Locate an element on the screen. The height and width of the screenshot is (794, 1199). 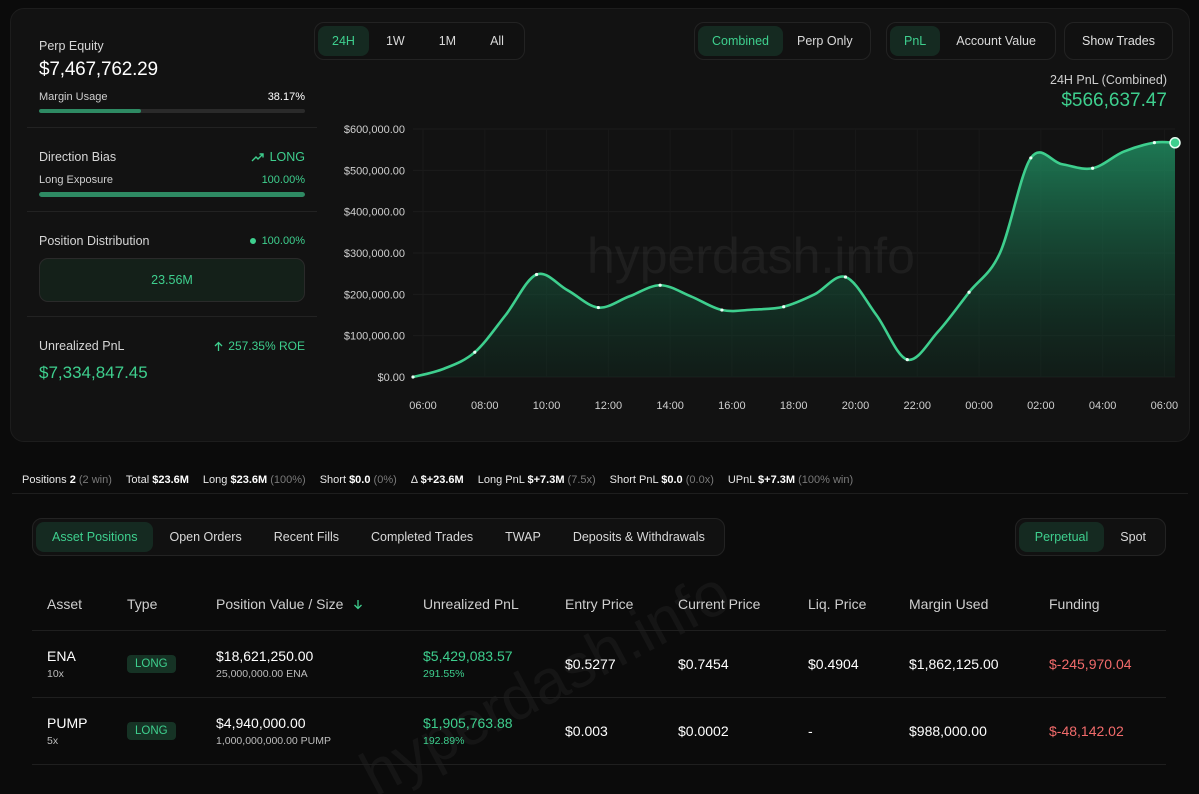
col-unrealized-pnl: Unrealized PnL is located at coordinates (479, 604).